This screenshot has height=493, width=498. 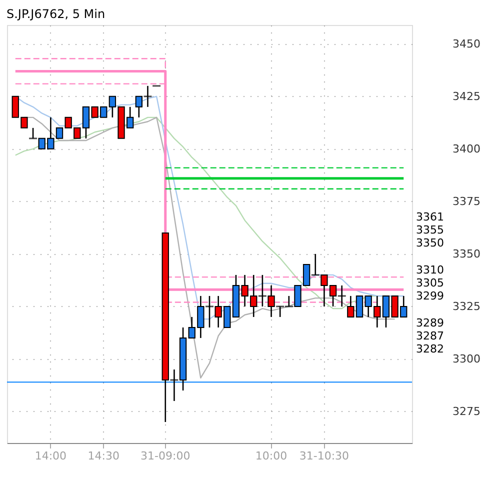 What do you see at coordinates (430, 217) in the screenshot?
I see `text: 3361` at bounding box center [430, 217].